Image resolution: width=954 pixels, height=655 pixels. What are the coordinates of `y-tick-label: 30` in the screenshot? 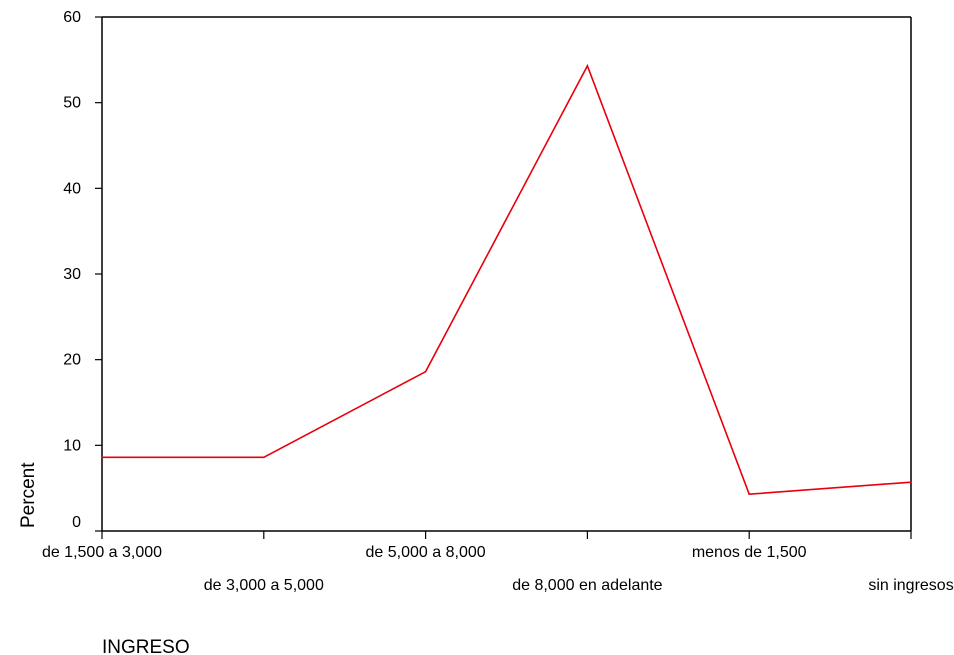 It's located at (72, 274).